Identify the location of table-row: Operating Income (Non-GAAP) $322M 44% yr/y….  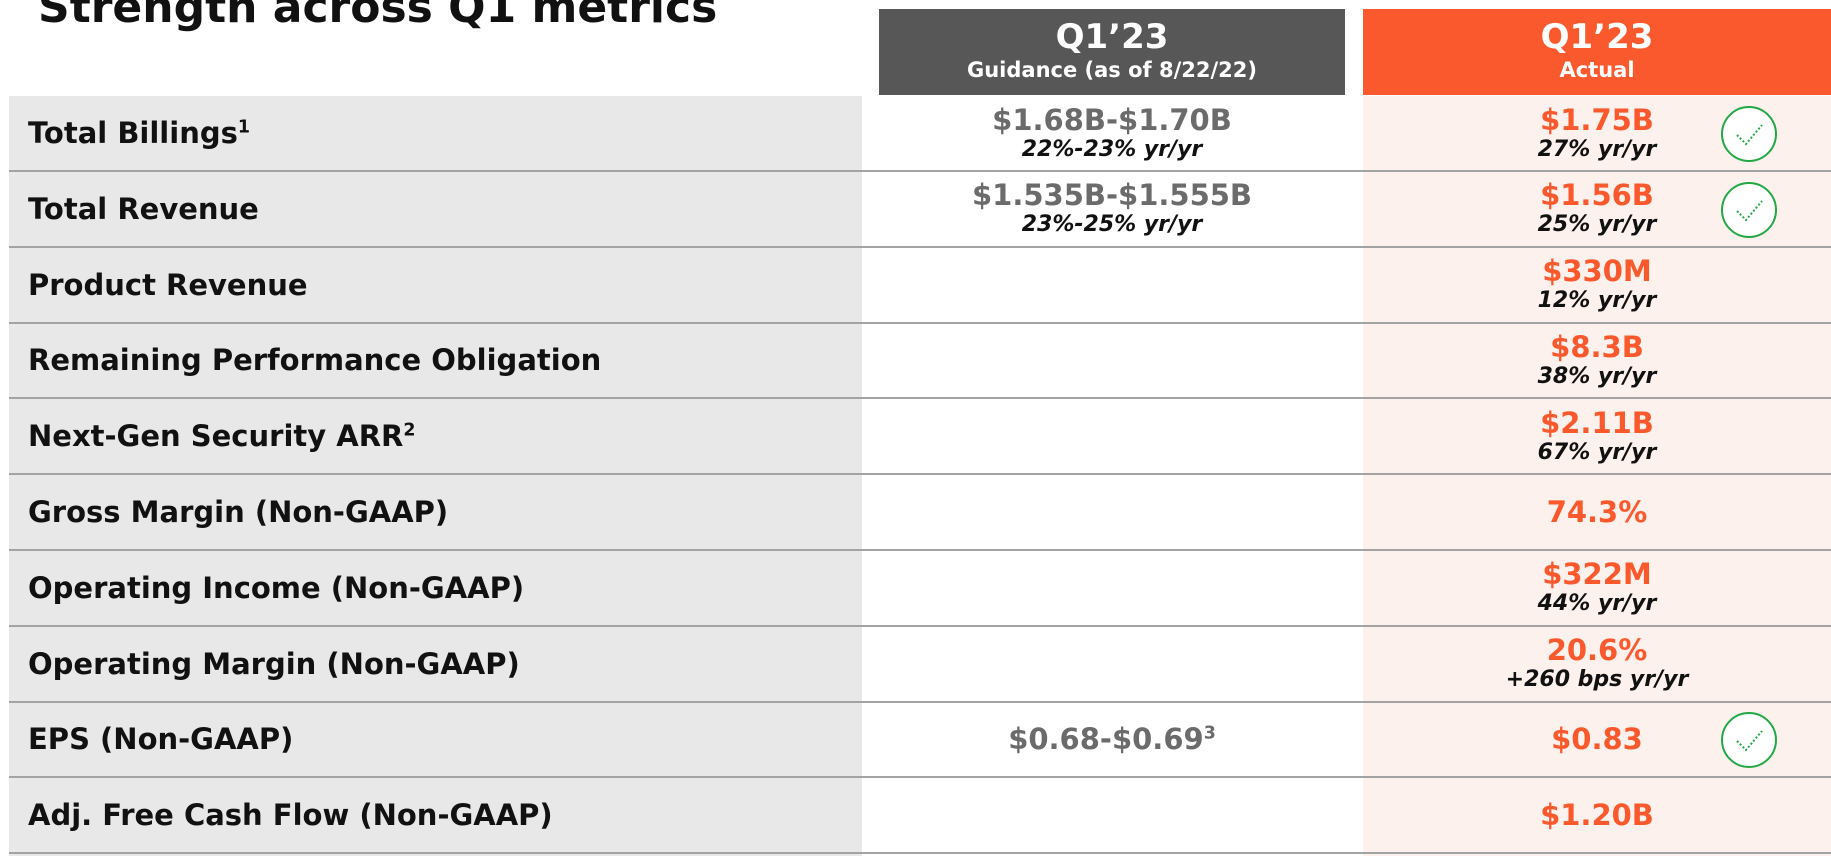
(920, 589).